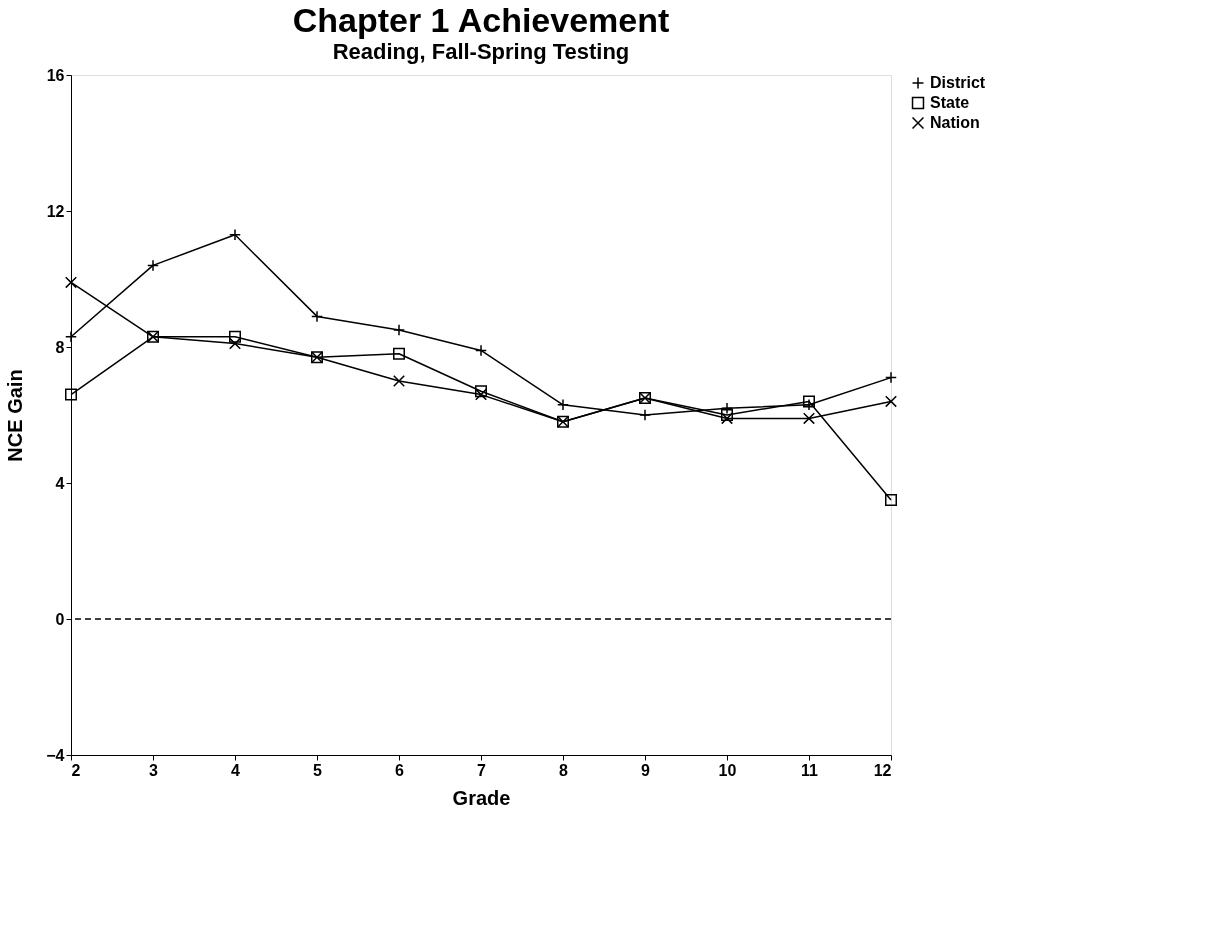 This screenshot has width=1218, height=930. What do you see at coordinates (15, 415) in the screenshot?
I see `y-axis-title: NCE Gain` at bounding box center [15, 415].